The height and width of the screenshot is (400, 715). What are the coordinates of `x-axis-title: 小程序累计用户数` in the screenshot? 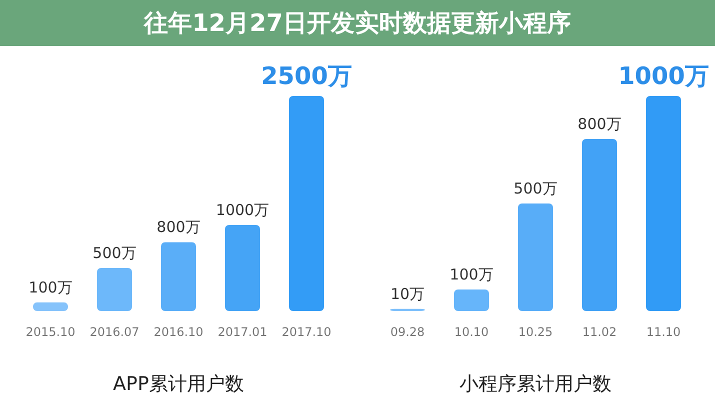 It's located at (536, 384).